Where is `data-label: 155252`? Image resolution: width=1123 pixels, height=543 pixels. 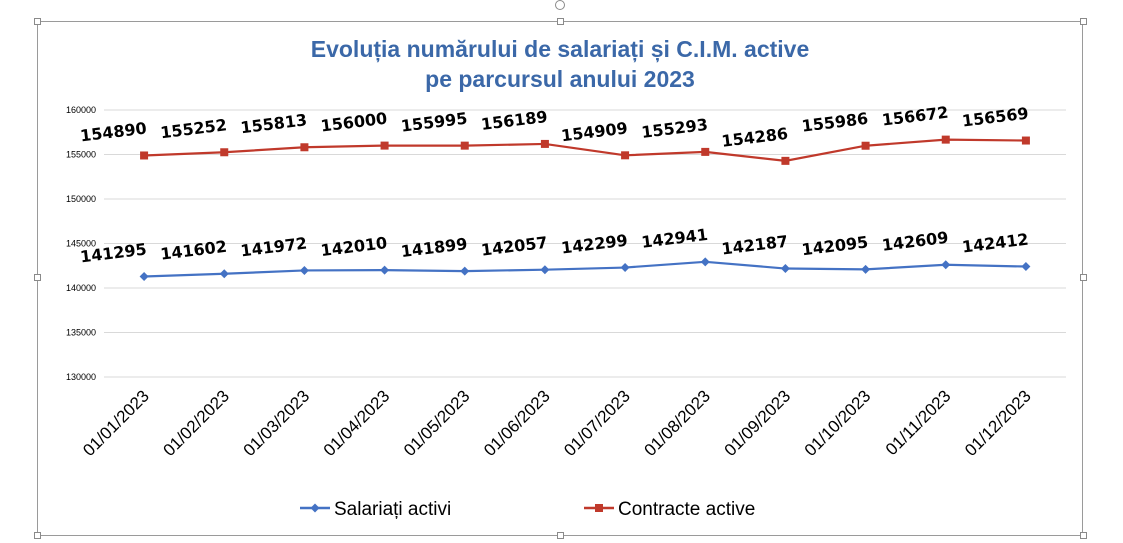 data-label: 155252 is located at coordinates (193, 128).